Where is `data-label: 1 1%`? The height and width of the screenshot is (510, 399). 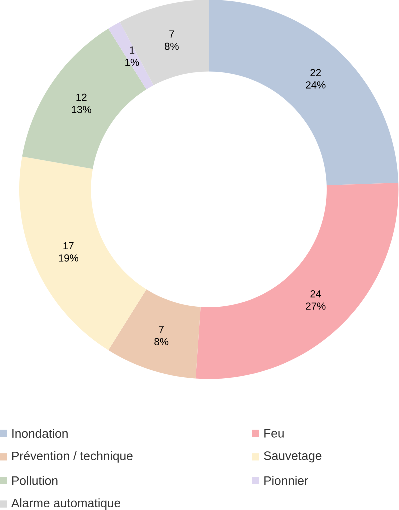
data-label: 1 1% is located at coordinates (133, 56).